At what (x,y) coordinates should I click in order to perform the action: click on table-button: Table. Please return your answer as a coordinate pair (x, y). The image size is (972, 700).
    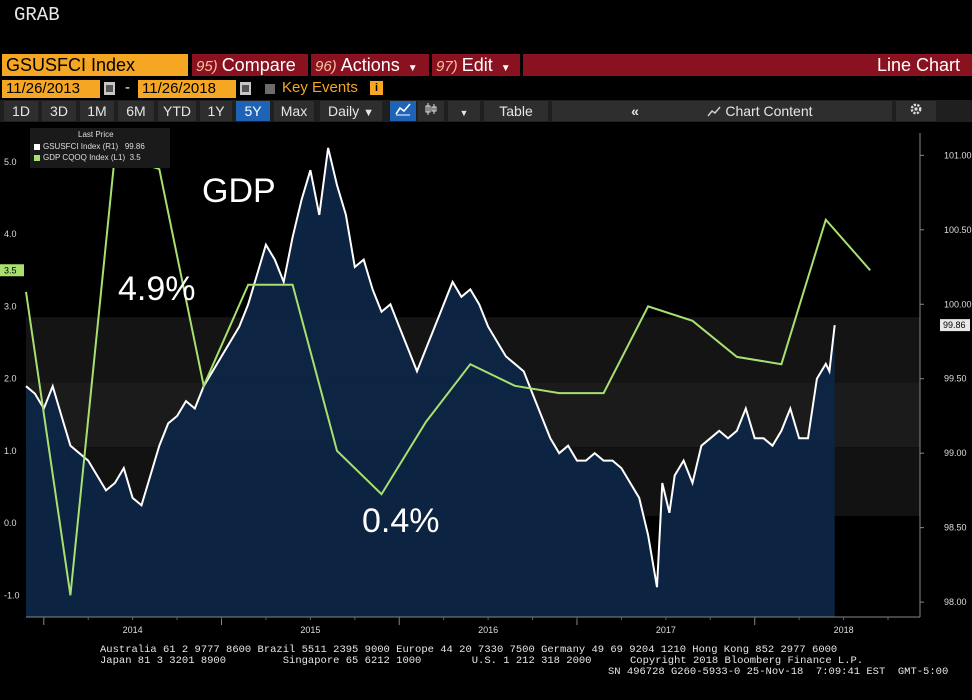
    Looking at the image, I should click on (516, 111).